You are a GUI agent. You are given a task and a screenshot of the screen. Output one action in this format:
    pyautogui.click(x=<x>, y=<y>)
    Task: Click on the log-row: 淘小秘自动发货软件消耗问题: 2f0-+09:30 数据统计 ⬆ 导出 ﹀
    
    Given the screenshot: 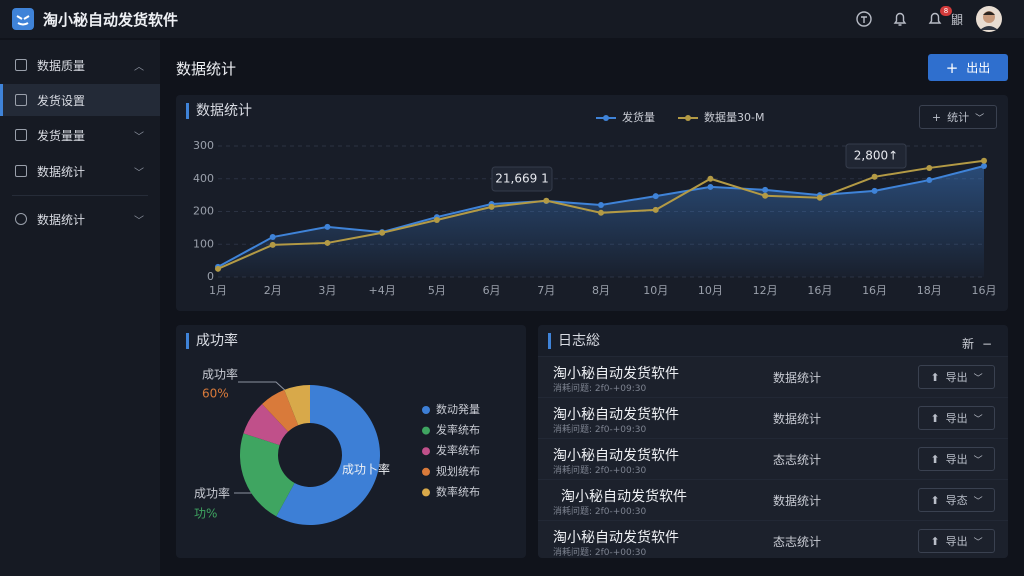 What is the action you would take?
    pyautogui.click(x=773, y=376)
    